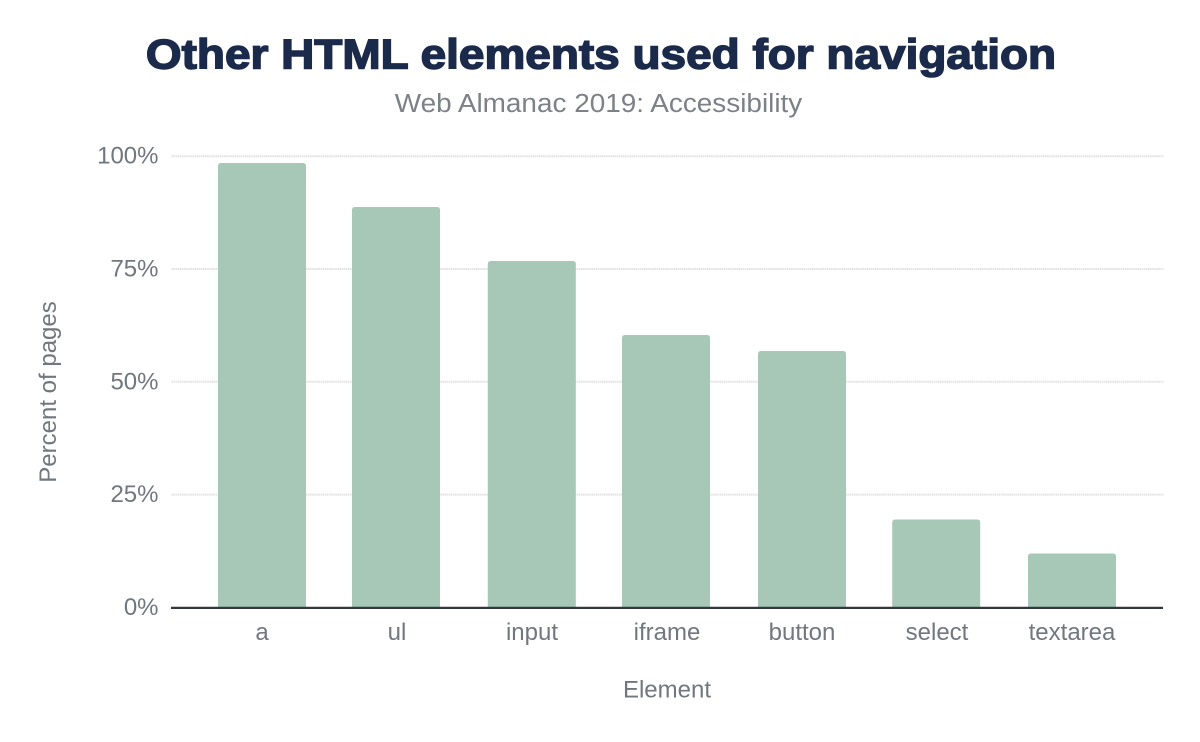  Describe the element at coordinates (127, 156) in the screenshot. I see `svg-text: 100%` at that location.